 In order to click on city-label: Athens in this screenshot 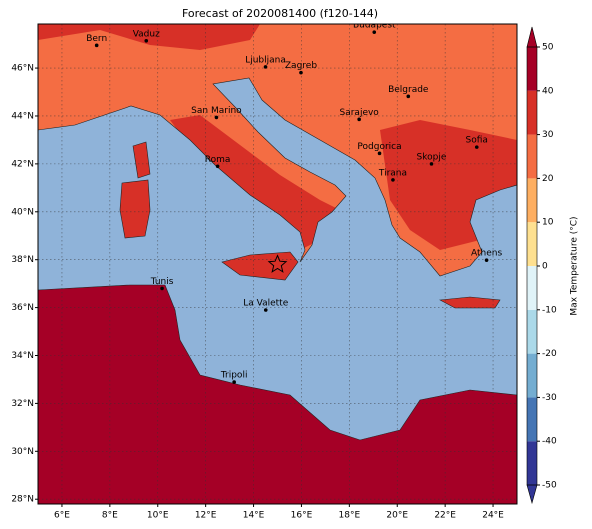, I will do `click(486, 254)`.